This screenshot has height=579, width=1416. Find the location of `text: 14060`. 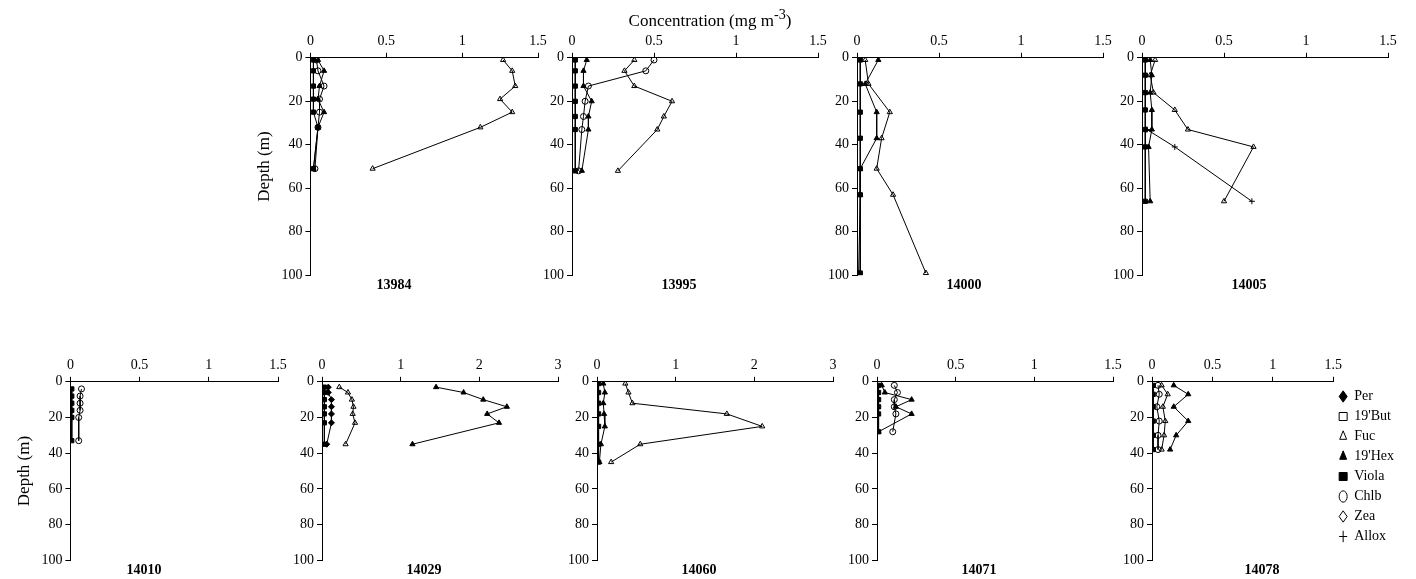

text: 14060 is located at coordinates (699, 570).